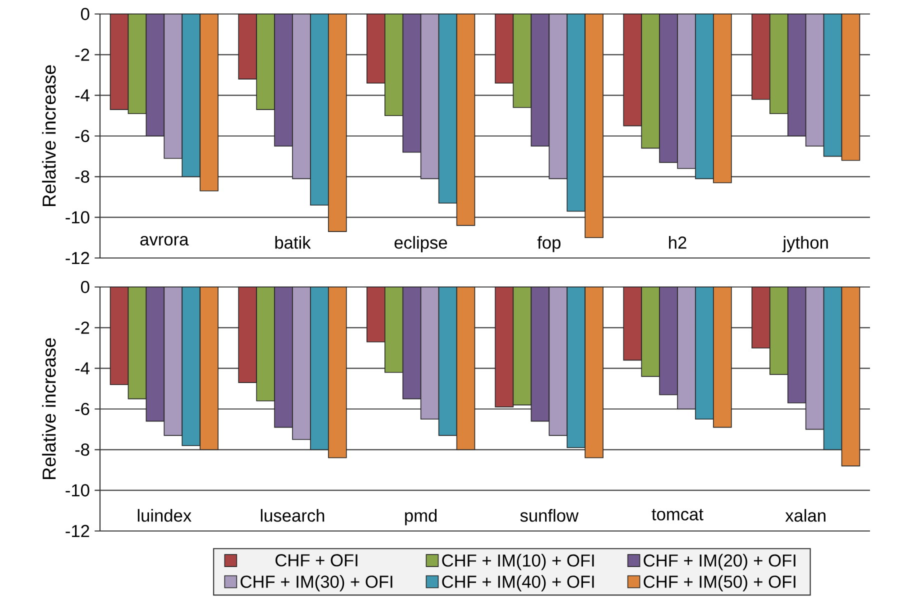 The width and height of the screenshot is (908, 607). What do you see at coordinates (518, 562) in the screenshot?
I see `legend-label: CHF + IM(10) + OFI` at bounding box center [518, 562].